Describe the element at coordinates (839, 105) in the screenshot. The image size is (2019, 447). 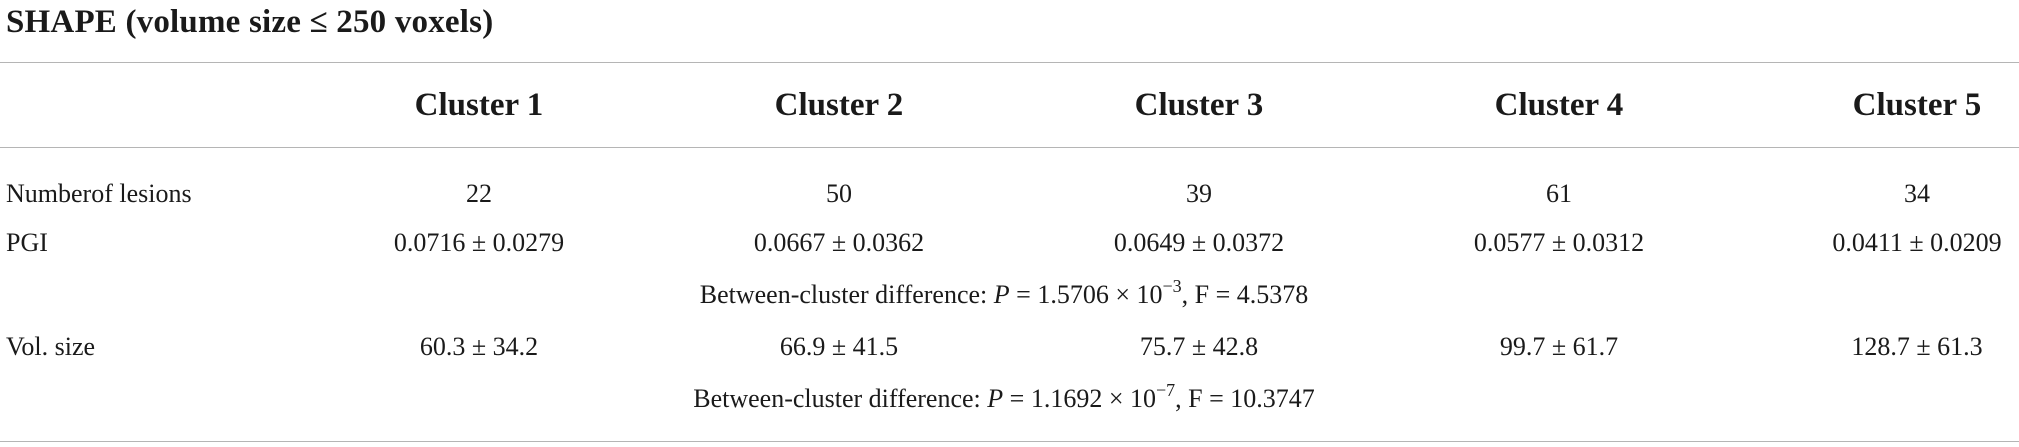
I see `column-header-cluster-2: Cluster 2` at that location.